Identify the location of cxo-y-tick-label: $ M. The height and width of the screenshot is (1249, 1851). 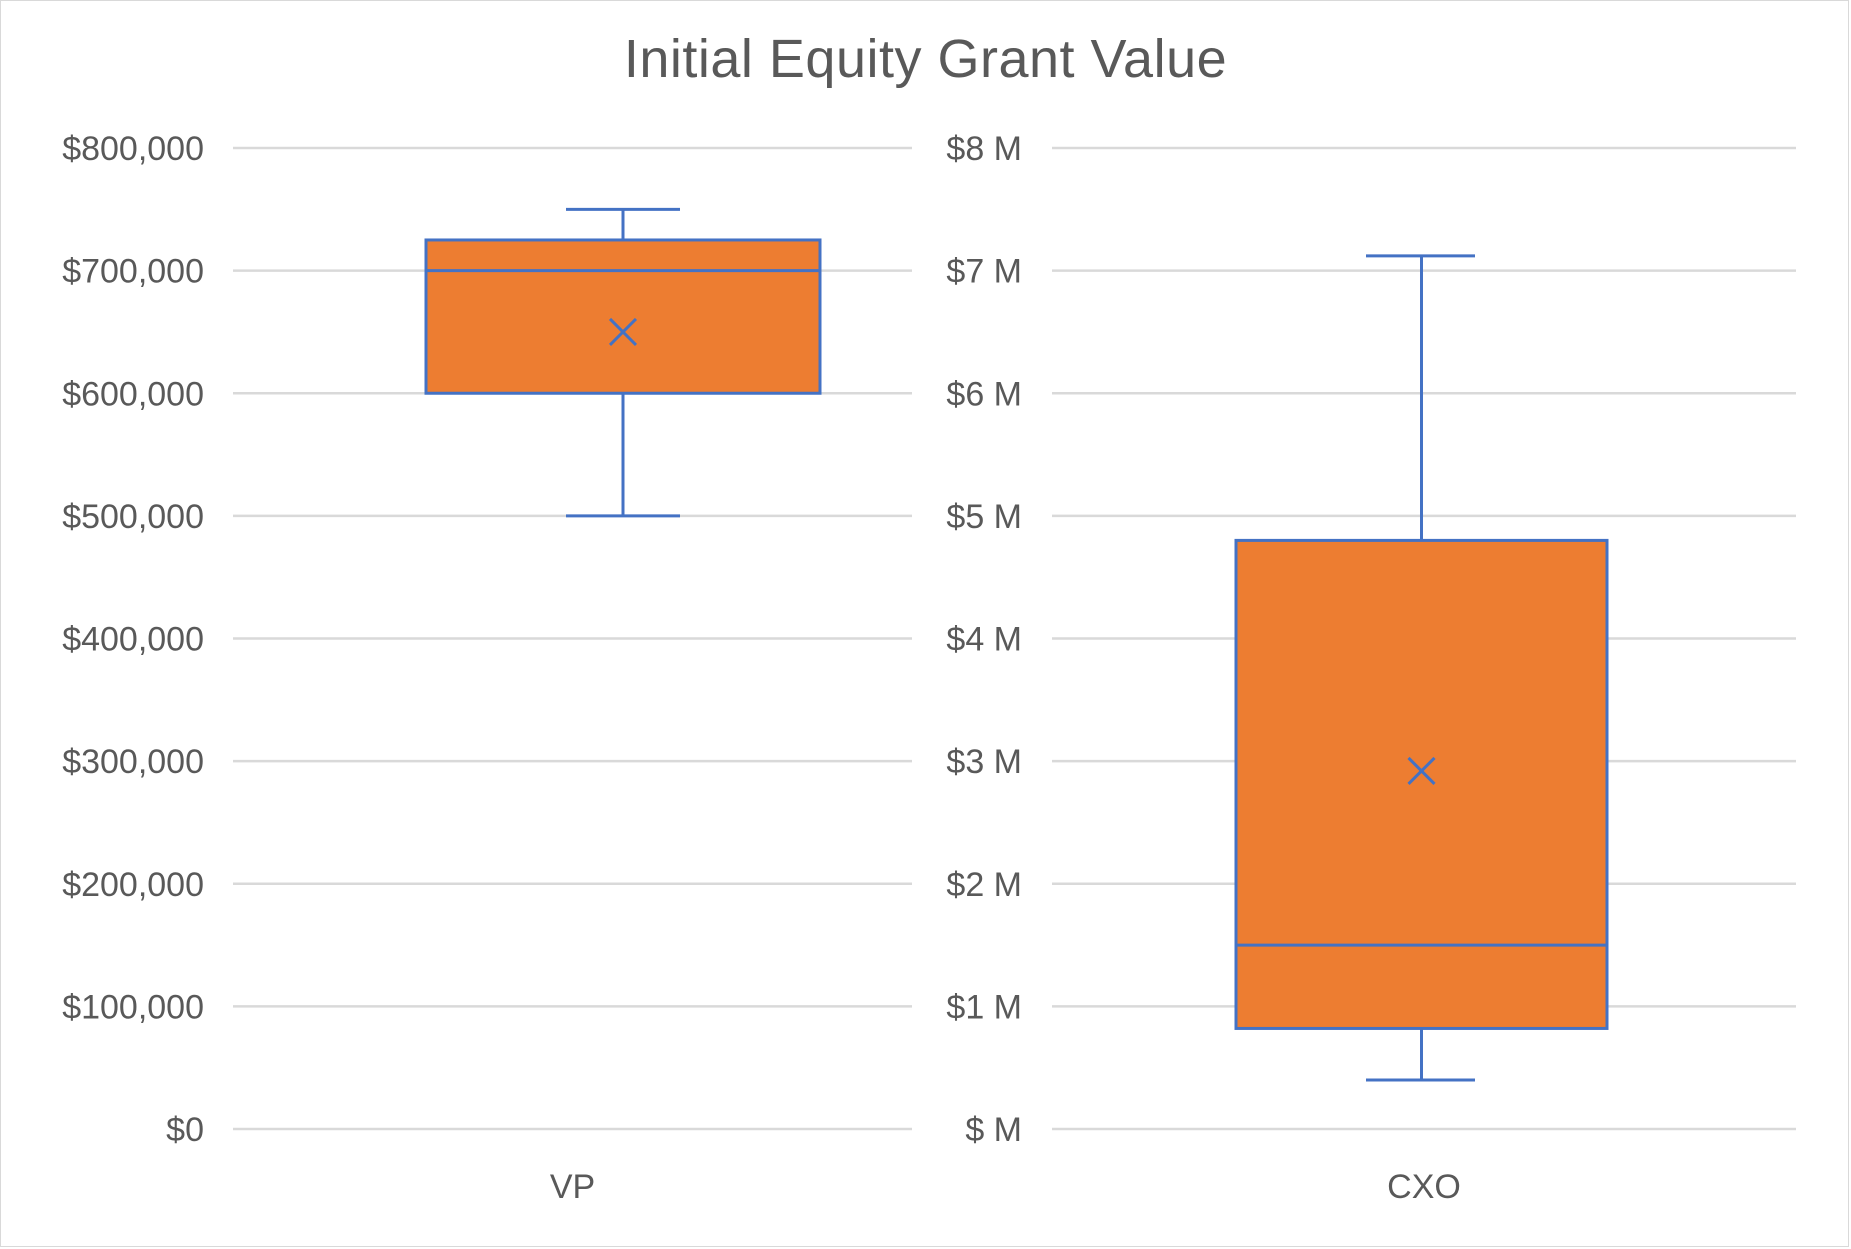
(993, 1130).